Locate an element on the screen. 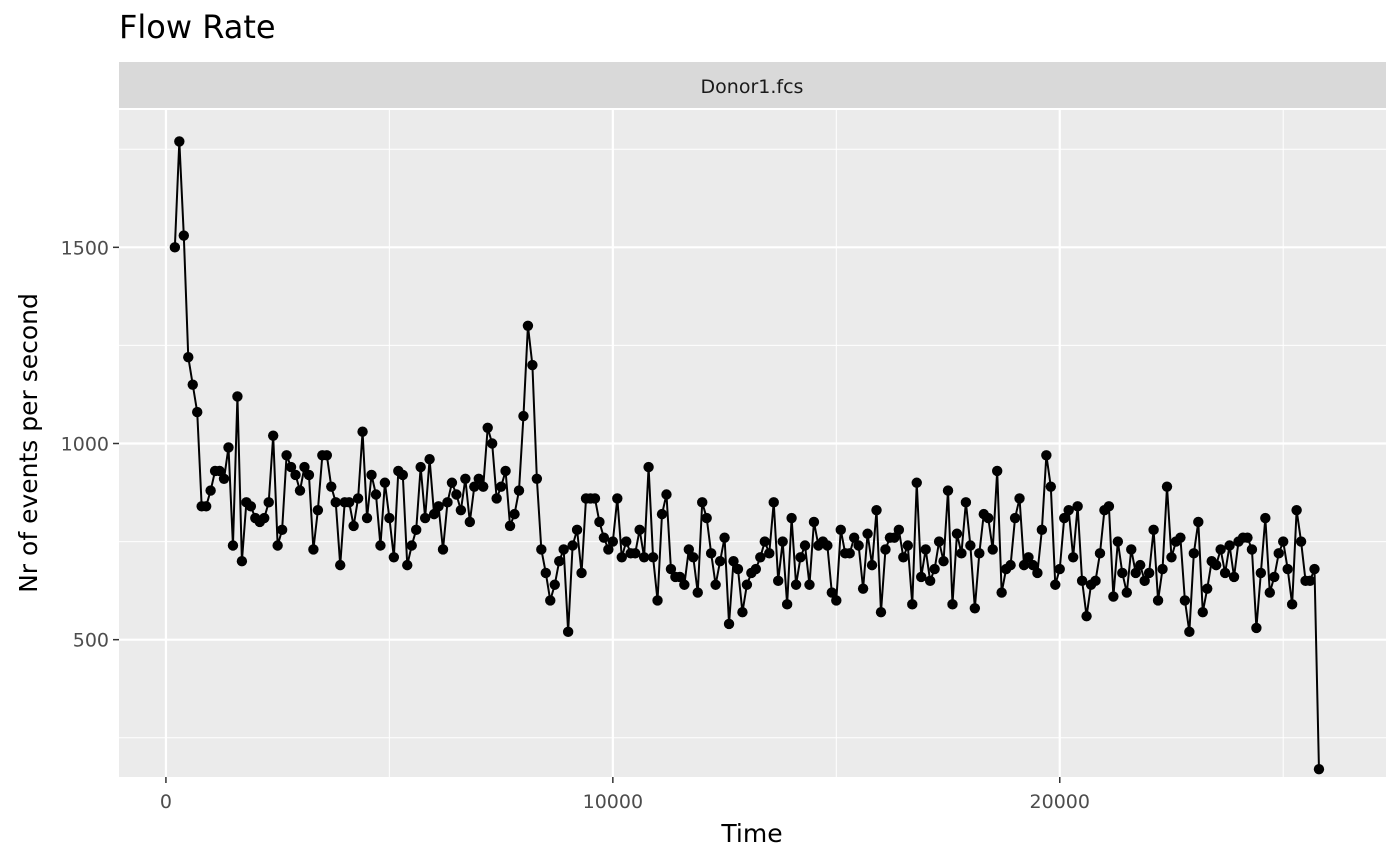 The width and height of the screenshot is (1400, 866). facet-strip-label: Donor1.fcs is located at coordinates (752, 87).